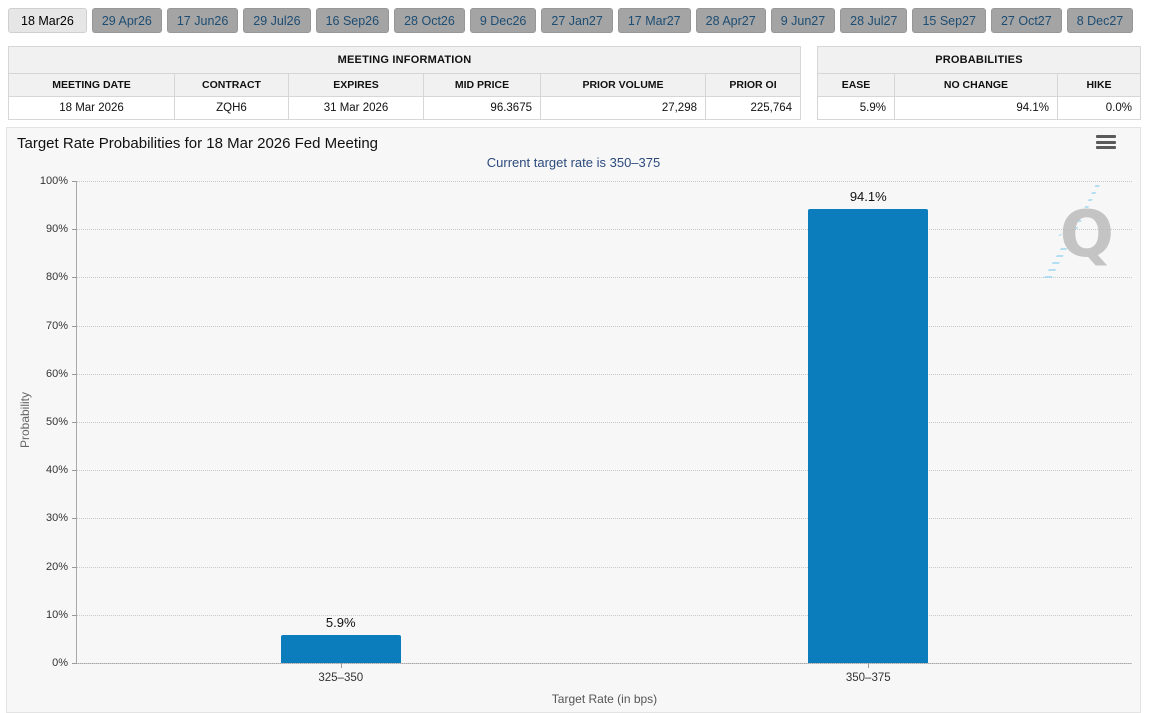  What do you see at coordinates (1086, 235) in the screenshot?
I see `q-logo-icon: Q` at bounding box center [1086, 235].